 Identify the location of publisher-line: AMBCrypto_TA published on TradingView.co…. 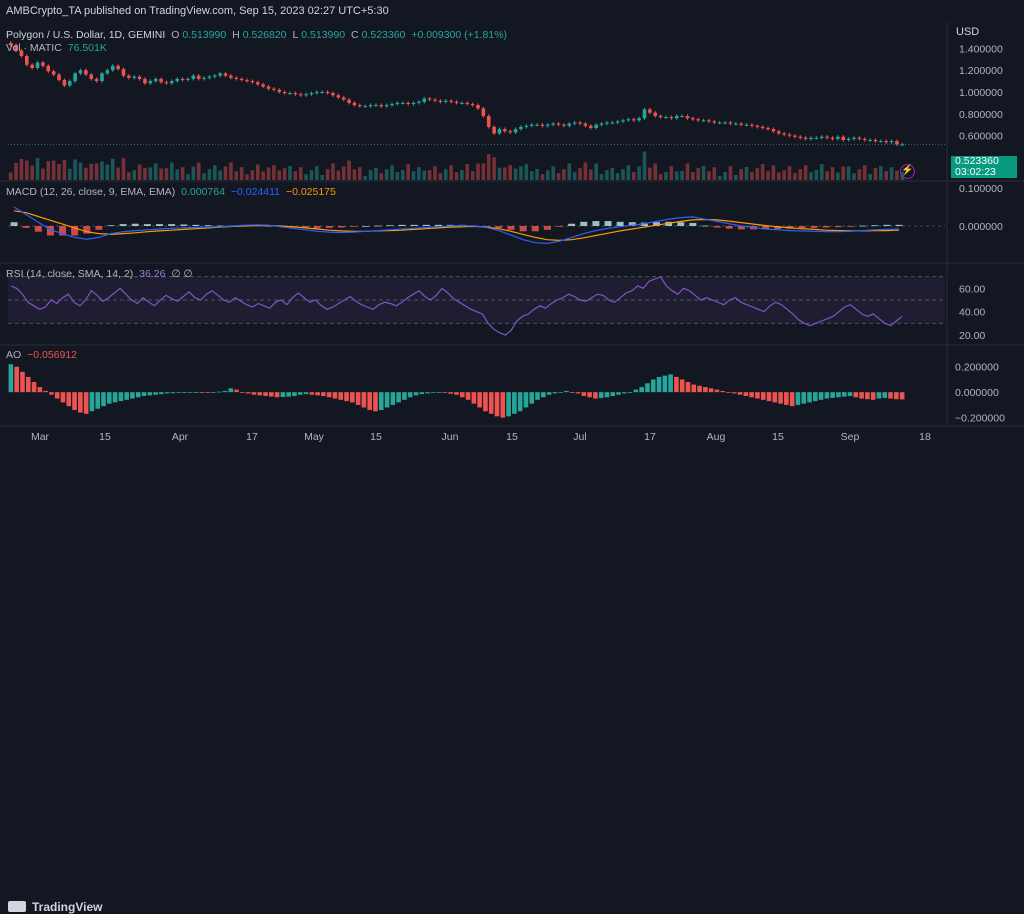
(197, 11).